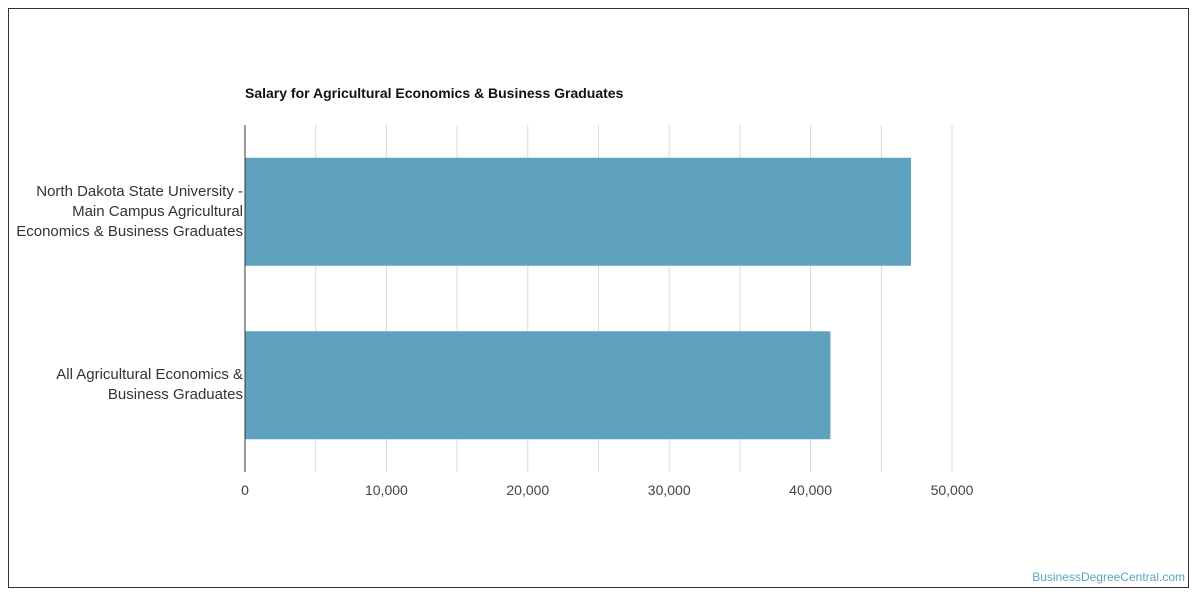 The image size is (1200, 600). I want to click on x-tick-label: 20,000, so click(527, 490).